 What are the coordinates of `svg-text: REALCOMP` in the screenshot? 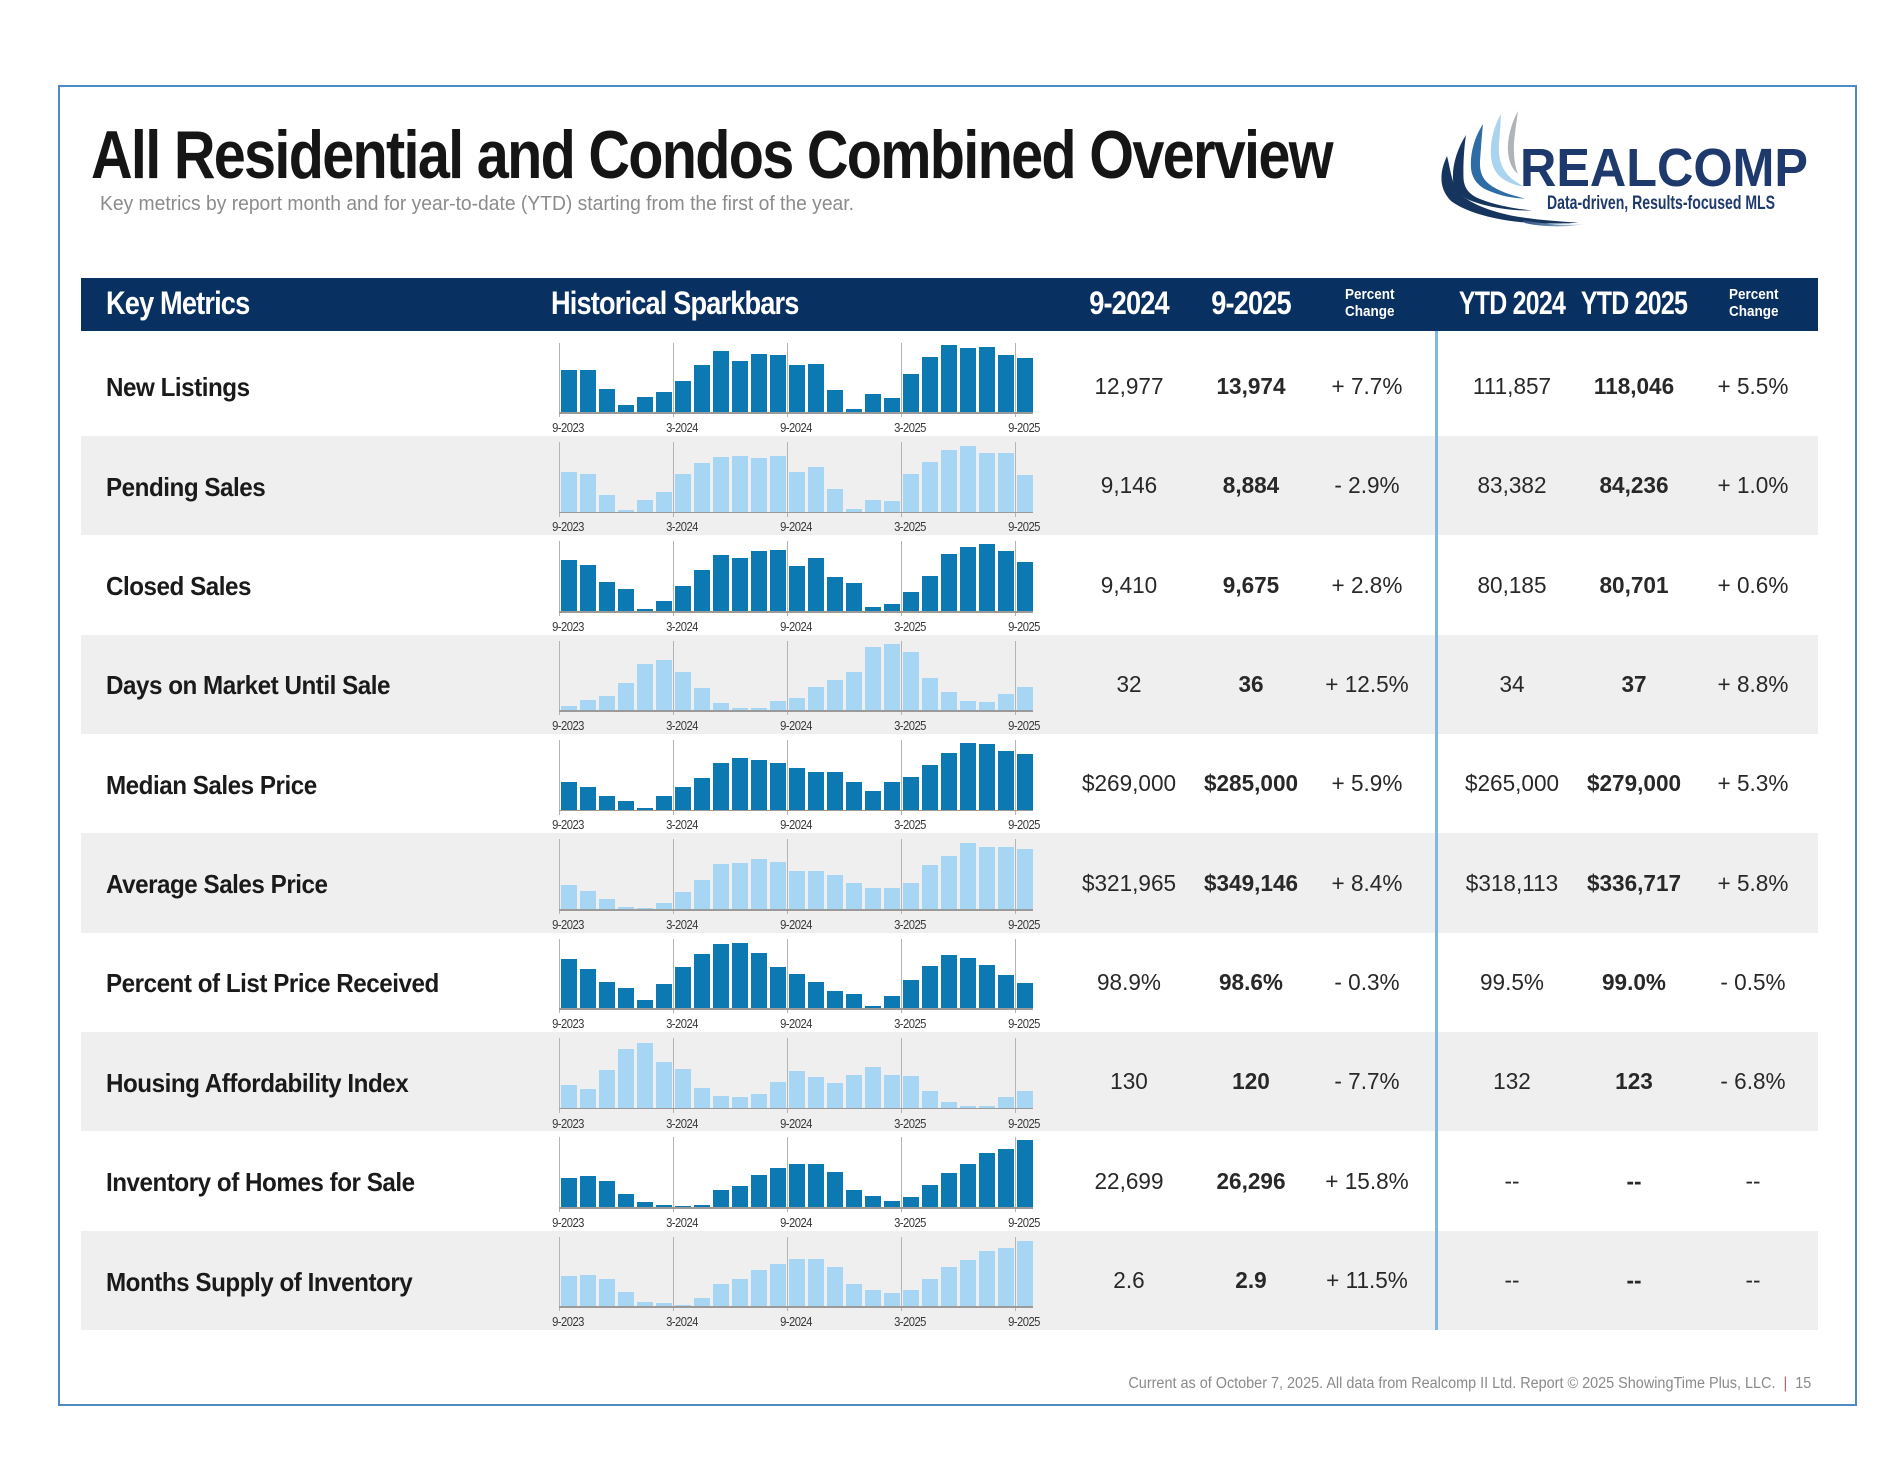 It's located at (1664, 168).